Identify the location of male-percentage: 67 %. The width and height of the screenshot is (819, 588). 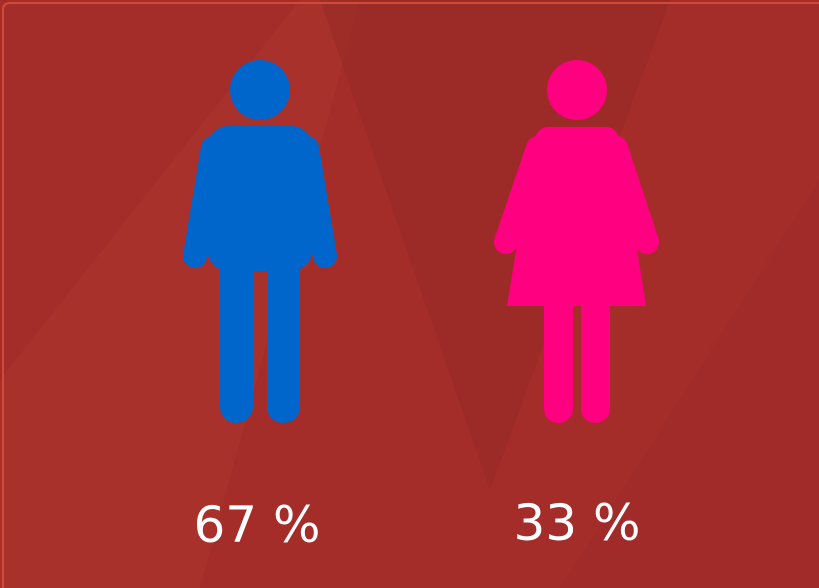
(256, 525).